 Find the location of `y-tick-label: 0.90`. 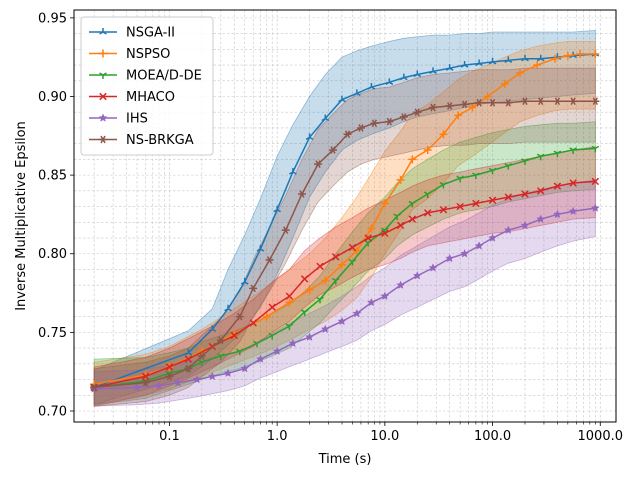

y-tick-label: 0.90 is located at coordinates (52, 97).